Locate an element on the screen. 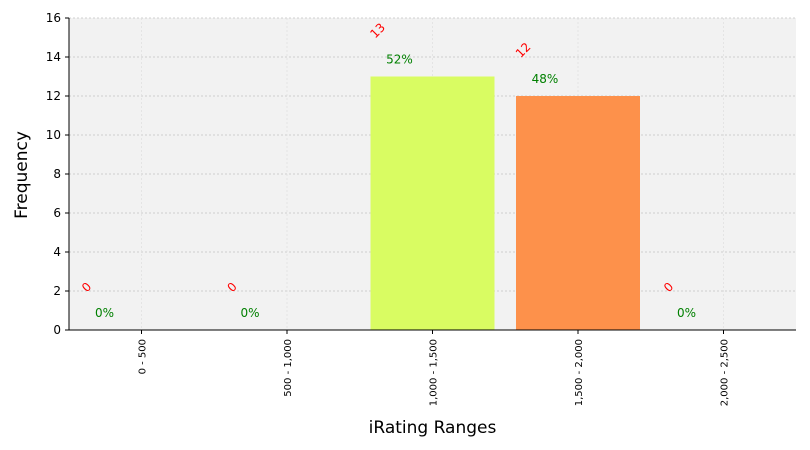 This screenshot has width=810, height=450. x-tick-label: 1,000 - 1,500 is located at coordinates (434, 372).